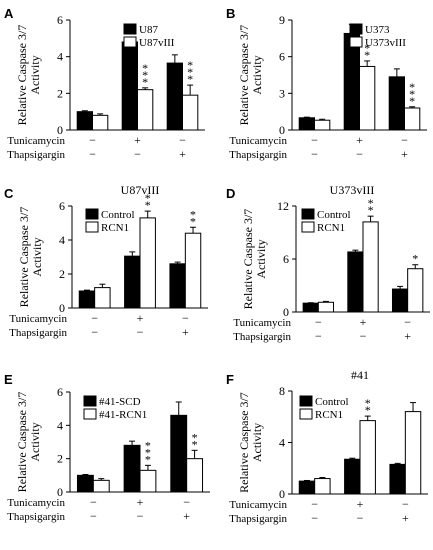 Image resolution: width=433 pixels, height=550 pixels. I want to click on panel-letter: A, so click(9, 13).